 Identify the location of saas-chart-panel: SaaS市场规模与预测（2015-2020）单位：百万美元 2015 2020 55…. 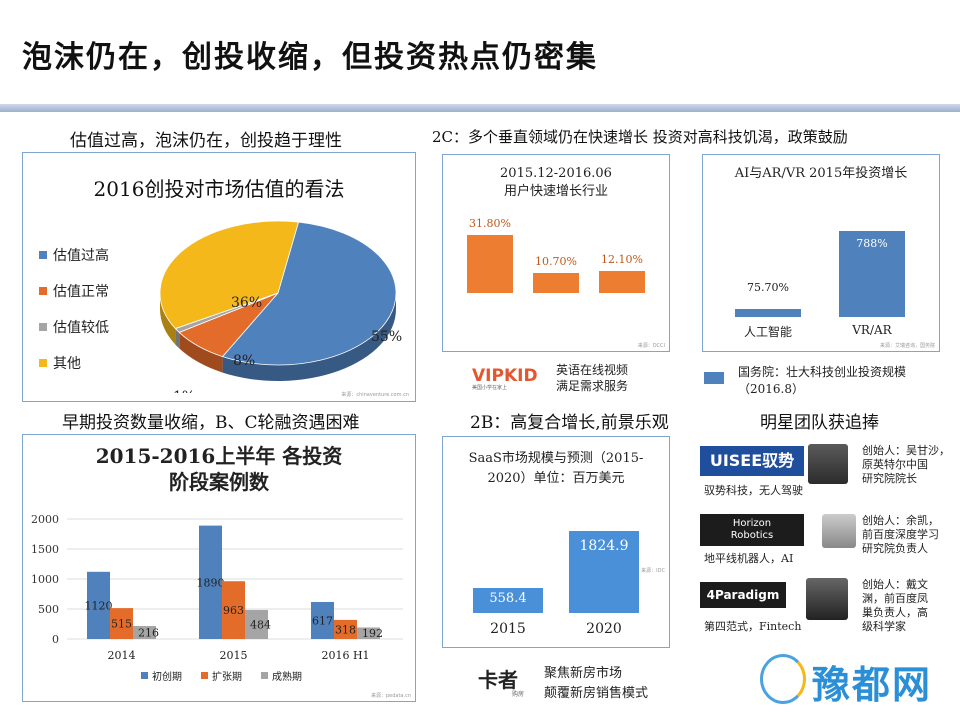
(556, 542).